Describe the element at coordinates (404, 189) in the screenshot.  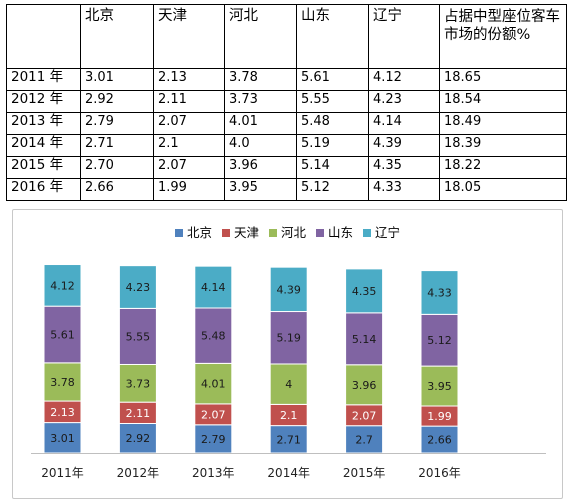
I see `table-cell: 4.33` at that location.